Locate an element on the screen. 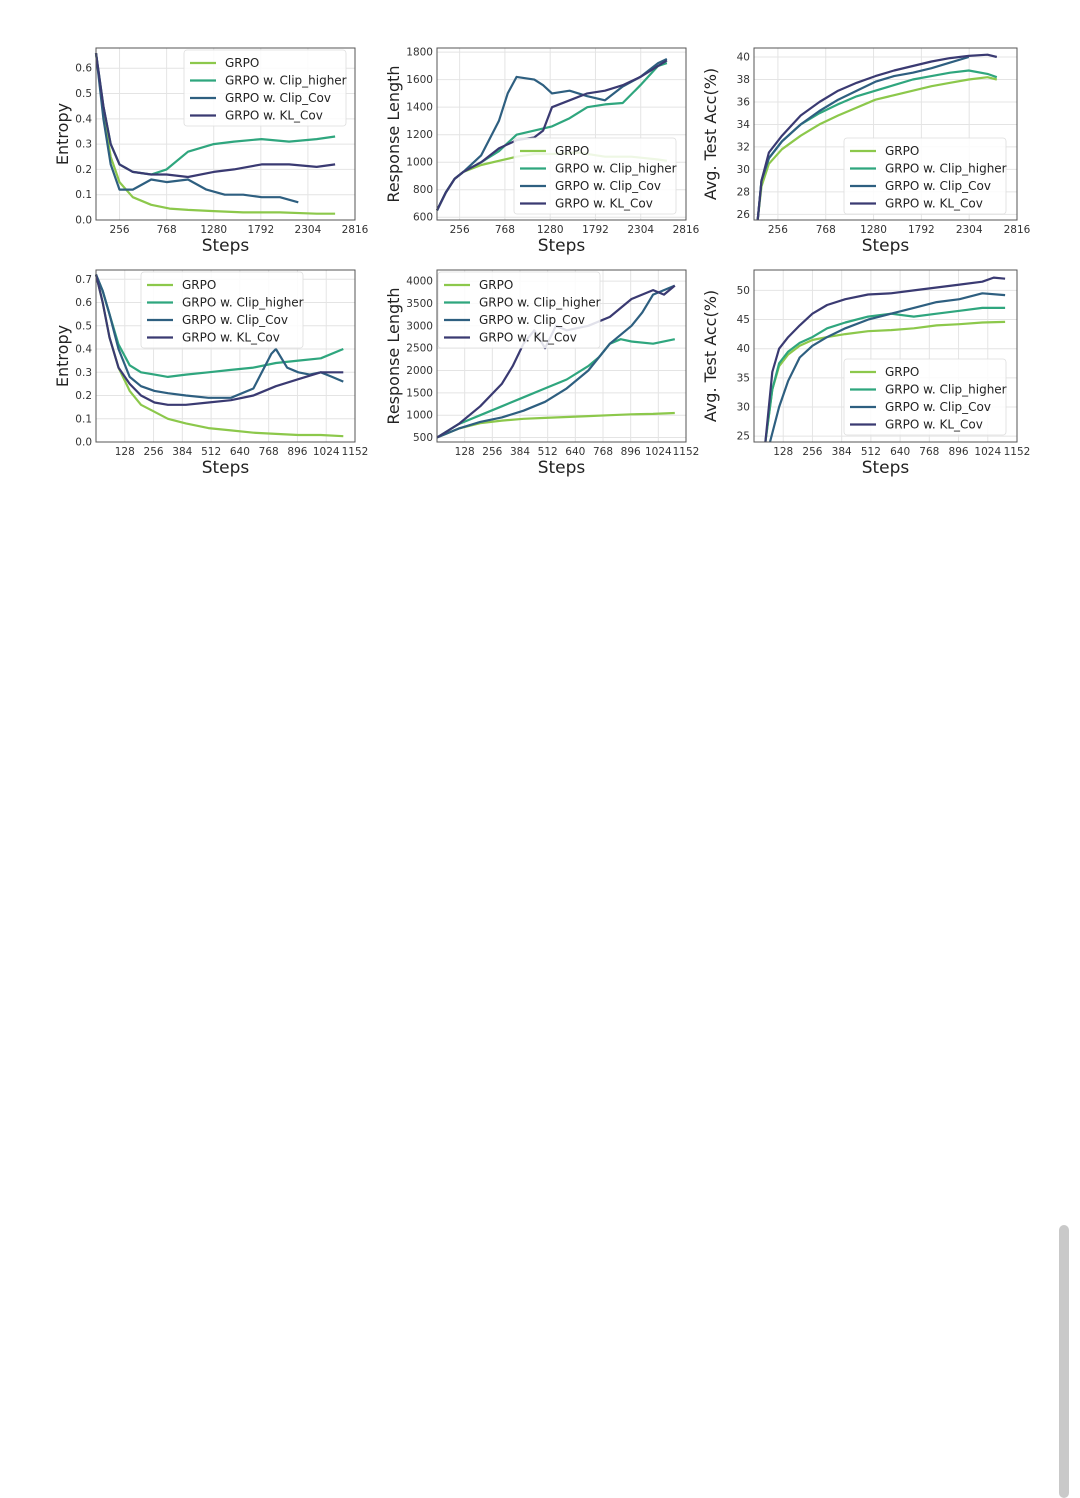 The height and width of the screenshot is (1498, 1080). x-tick-label: 1152 is located at coordinates (1017, 452).